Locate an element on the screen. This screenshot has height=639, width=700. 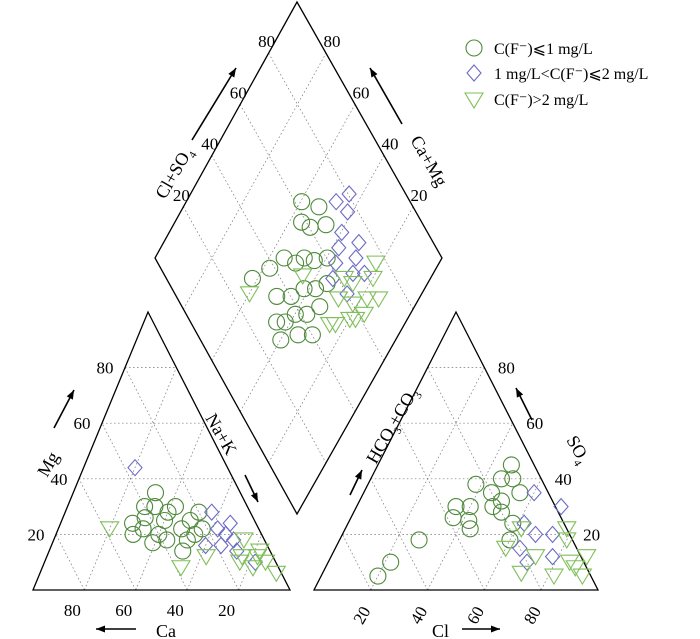
arrow-ca-mg is located at coordinates (386, 96).